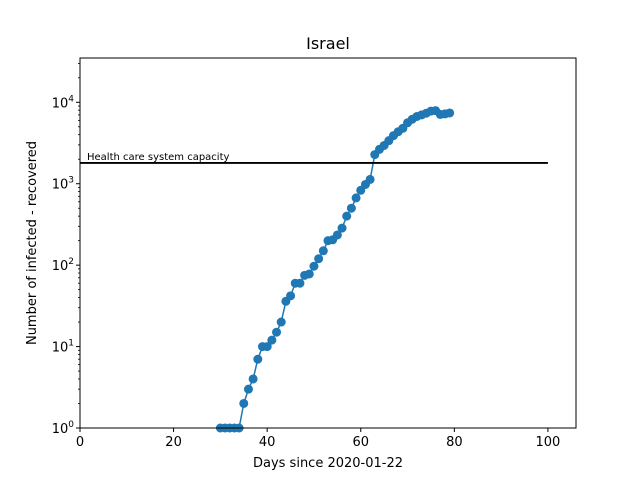 The image size is (640, 480). Describe the element at coordinates (32, 243) in the screenshot. I see `y-axis-label: Number of infected - recovered` at that location.